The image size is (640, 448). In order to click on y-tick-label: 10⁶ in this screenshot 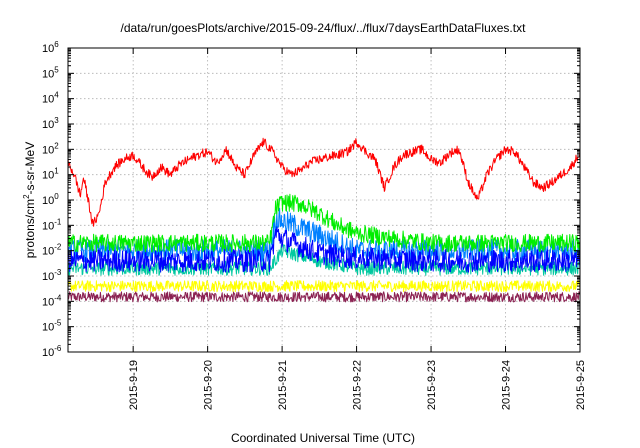, I will do `click(50, 47)`.